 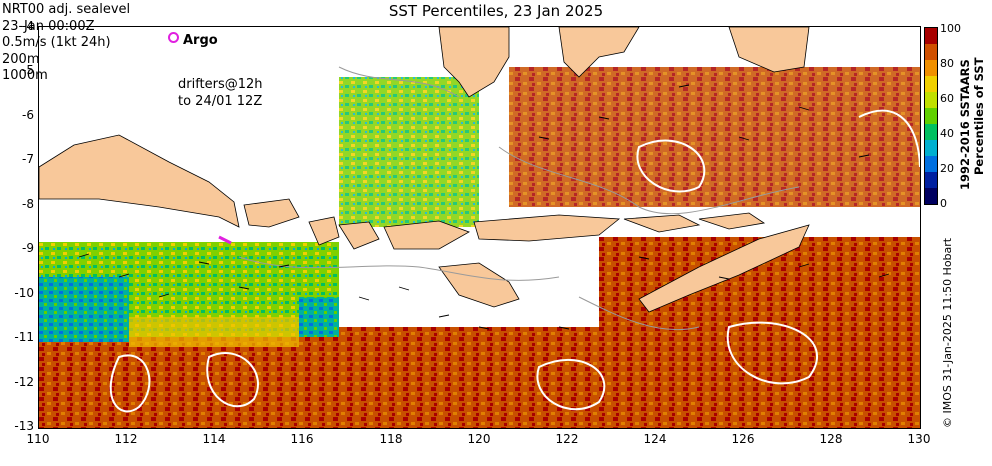 I want to click on drifters-legend: drifters@12h to 24/01 12Z, so click(x=220, y=93).